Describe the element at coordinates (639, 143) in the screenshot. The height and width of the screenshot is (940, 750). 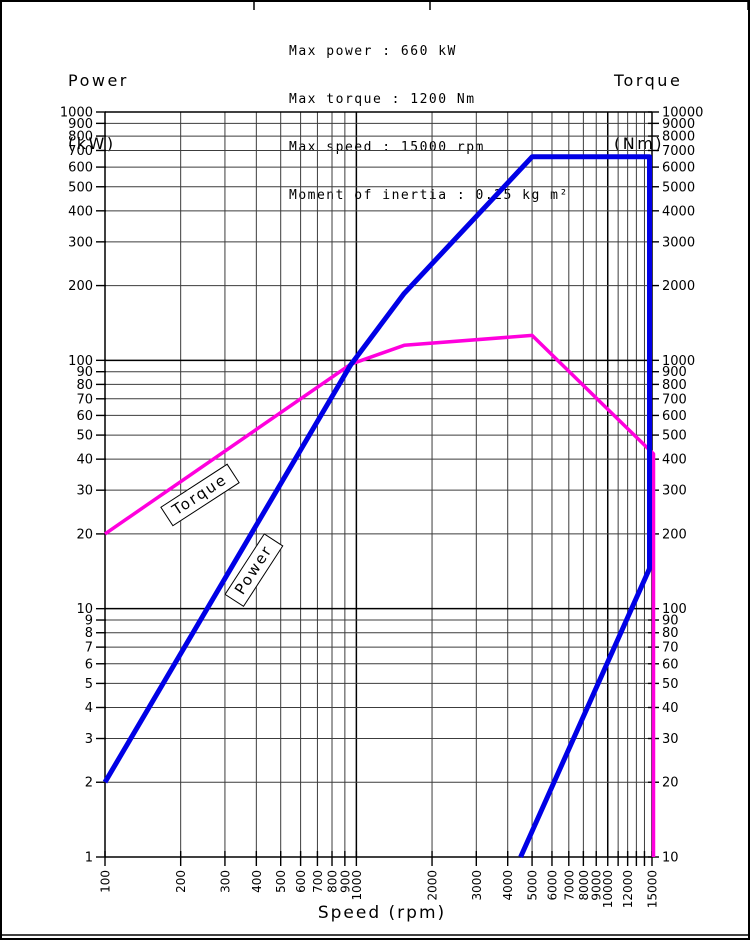
I see `right-axis-title-unit: (Nm)` at that location.